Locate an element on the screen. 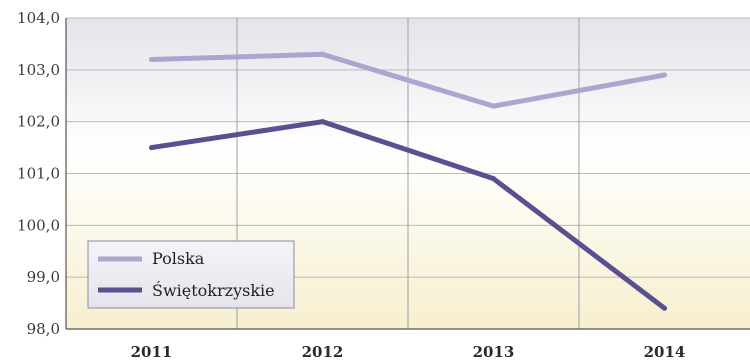  y-tick-label: 99,0 is located at coordinates (43, 277).